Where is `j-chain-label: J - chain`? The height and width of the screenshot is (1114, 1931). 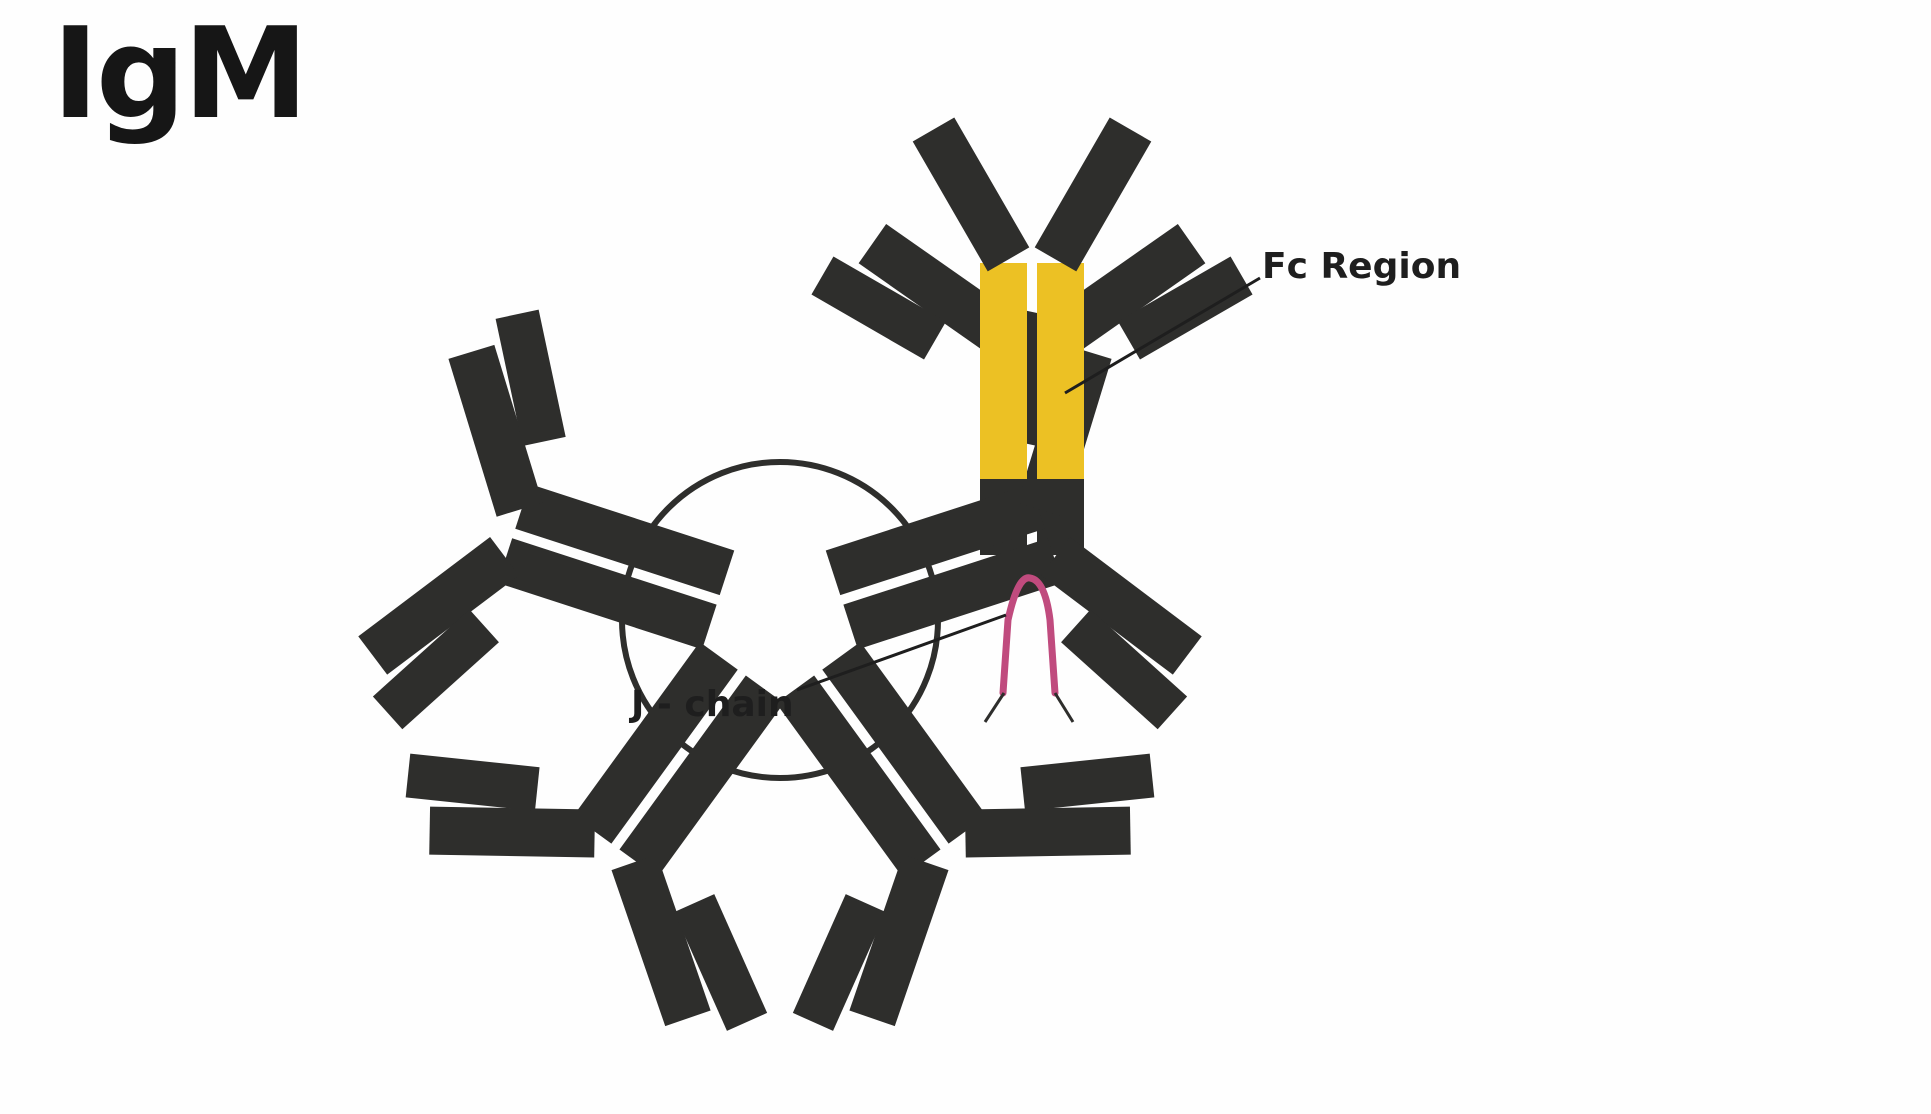 j-chain-label: J - chain is located at coordinates (711, 704).